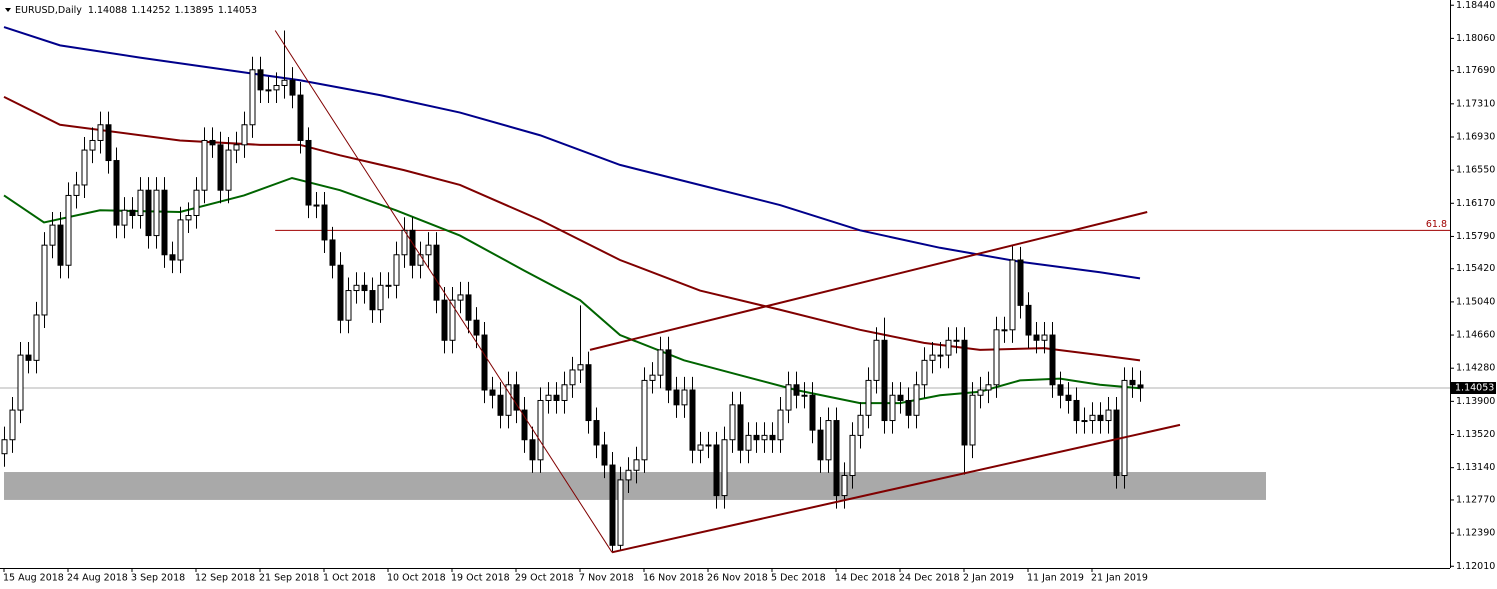 This screenshot has width=1497, height=589. I want to click on symbol-menu-icon, so click(8, 10).